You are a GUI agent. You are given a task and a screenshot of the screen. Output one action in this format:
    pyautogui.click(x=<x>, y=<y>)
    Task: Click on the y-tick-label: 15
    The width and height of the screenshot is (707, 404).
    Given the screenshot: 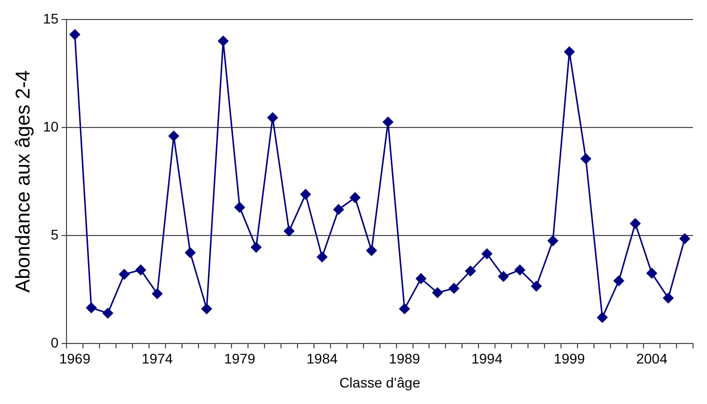 What is the action you would take?
    pyautogui.click(x=50, y=18)
    